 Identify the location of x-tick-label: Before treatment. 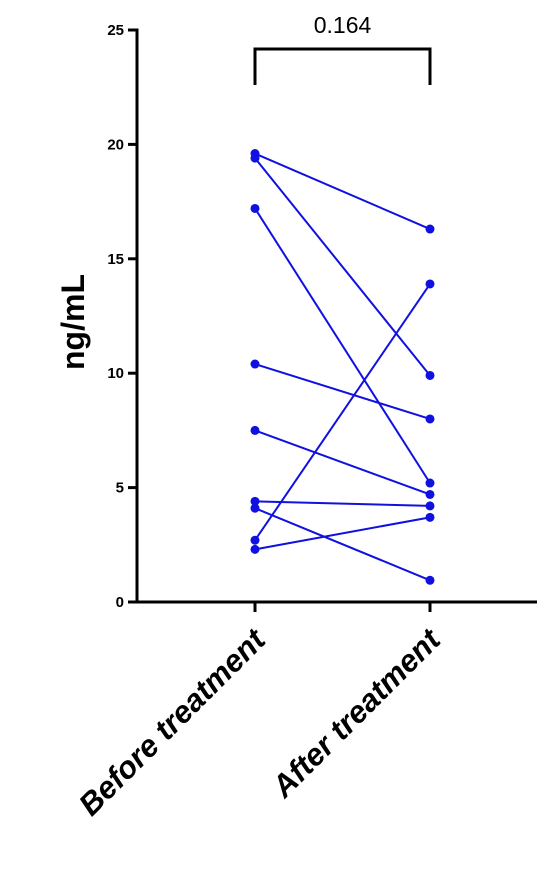
(172, 721).